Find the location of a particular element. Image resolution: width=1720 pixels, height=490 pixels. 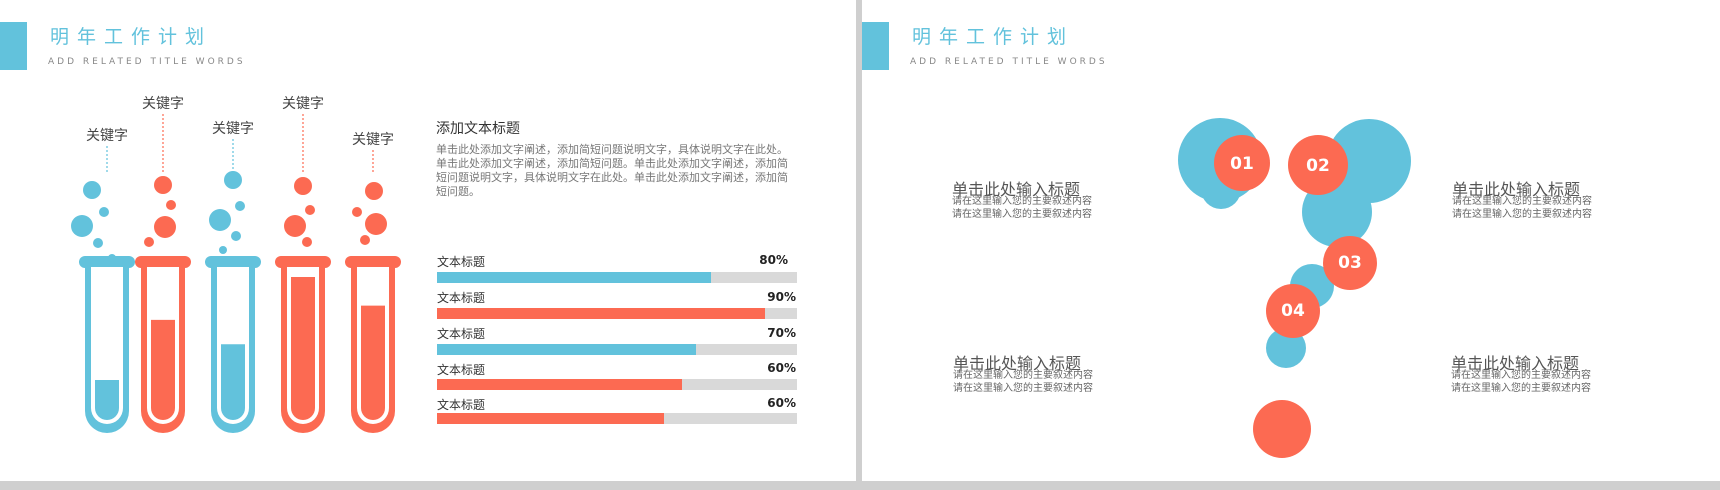

bubble-02-label: 02 is located at coordinates (1318, 166).